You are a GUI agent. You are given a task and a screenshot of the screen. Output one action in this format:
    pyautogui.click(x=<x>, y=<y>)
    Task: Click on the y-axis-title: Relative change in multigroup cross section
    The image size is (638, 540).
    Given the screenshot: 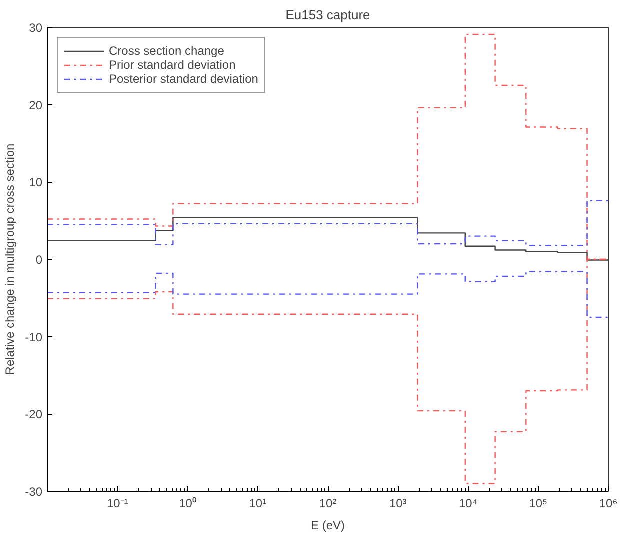 What is the action you would take?
    pyautogui.click(x=10, y=260)
    